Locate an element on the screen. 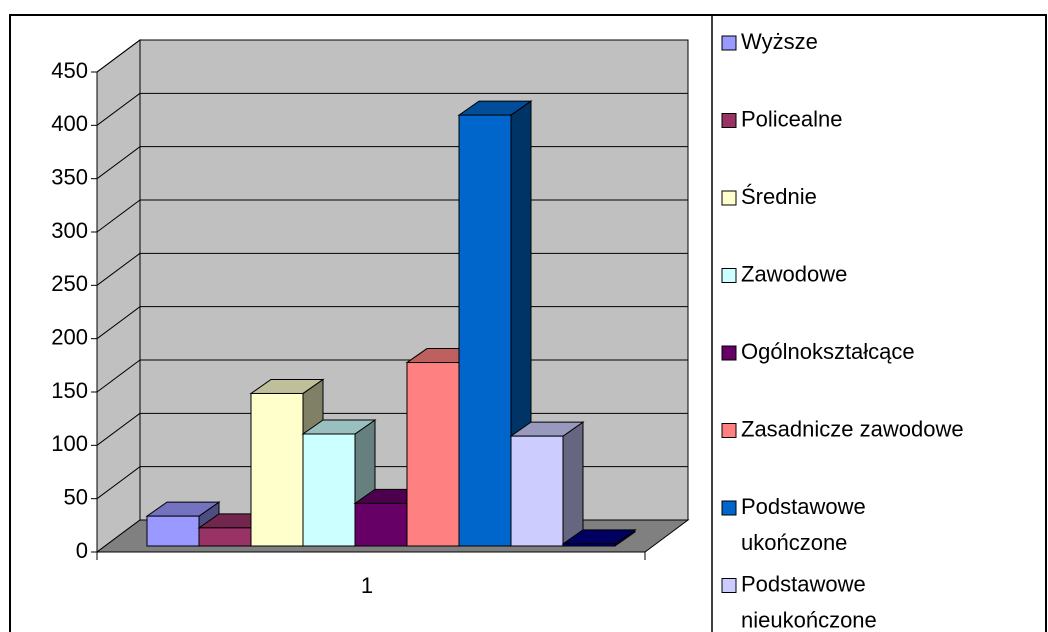  y-tick-label: 200 is located at coordinates (69, 336).